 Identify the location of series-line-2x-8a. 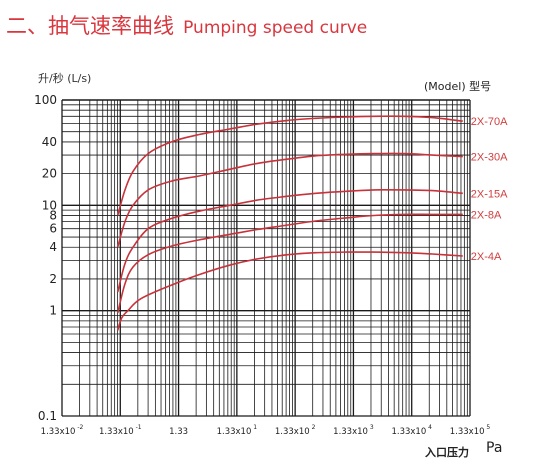
(289, 263).